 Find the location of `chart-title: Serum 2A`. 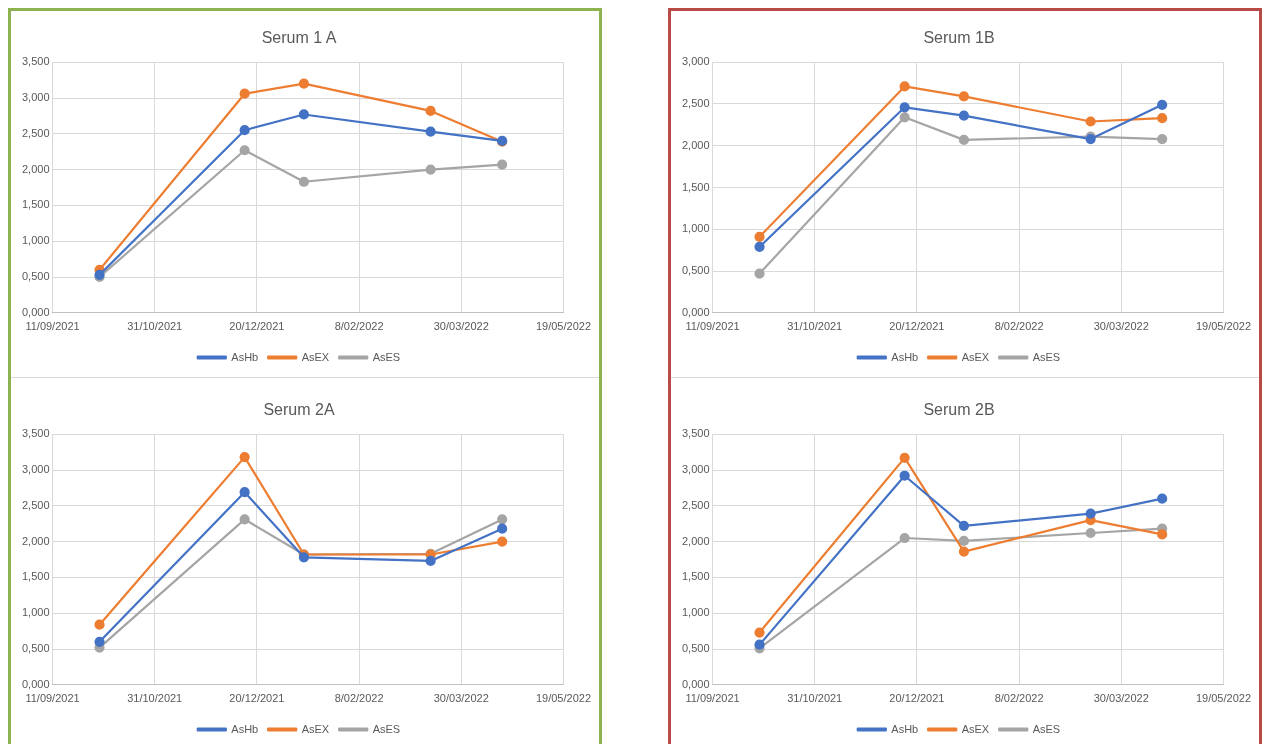

chart-title: Serum 2A is located at coordinates (299, 410).